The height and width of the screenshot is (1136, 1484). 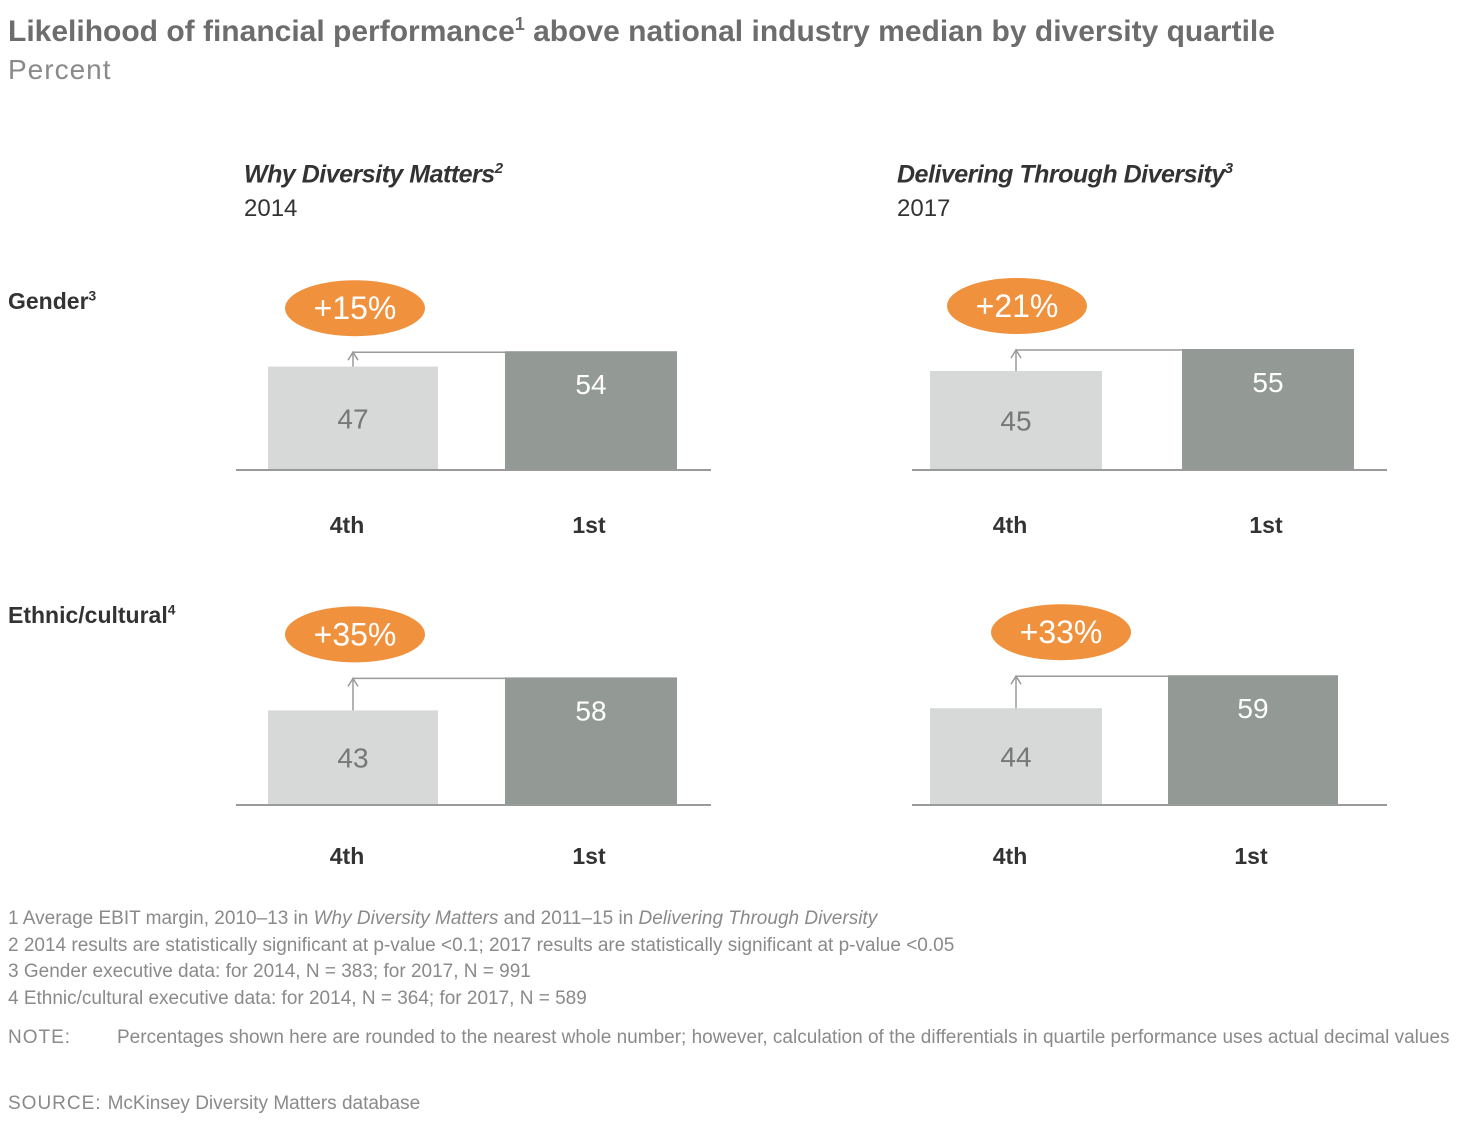 I want to click on connector-line-ethnic-2014, so click(x=428, y=694).